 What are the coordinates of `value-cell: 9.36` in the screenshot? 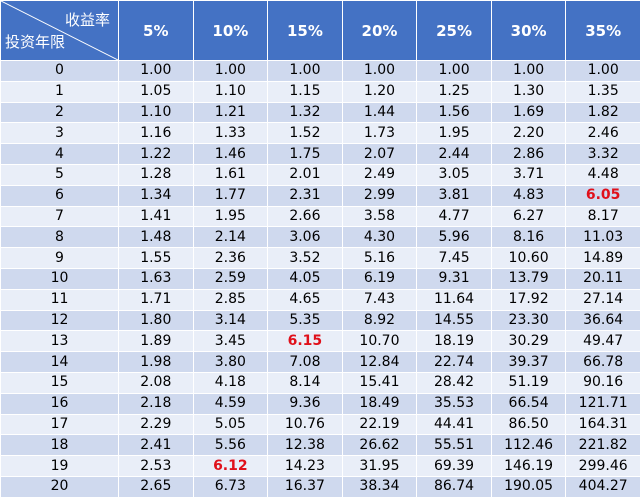 It's located at (305, 403).